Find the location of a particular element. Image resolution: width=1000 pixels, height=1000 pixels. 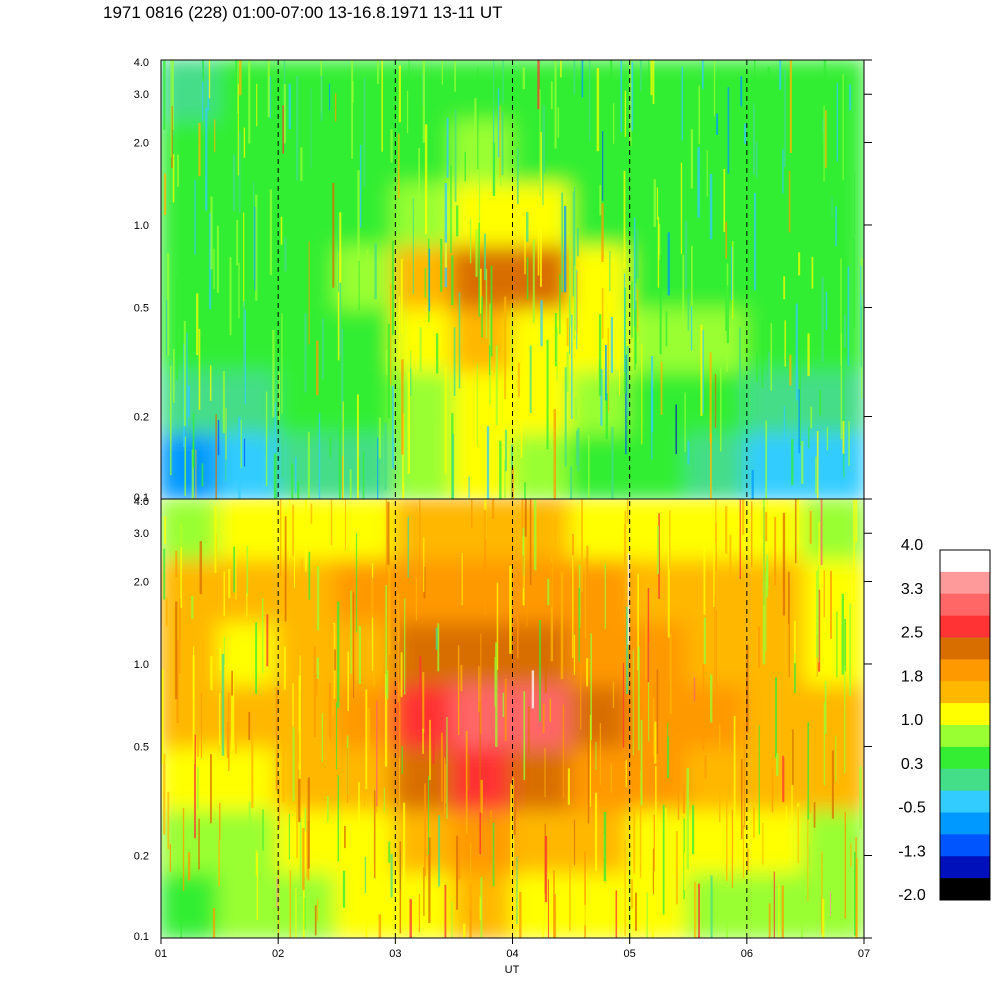

colorbar-swatch is located at coordinates (965, 583).